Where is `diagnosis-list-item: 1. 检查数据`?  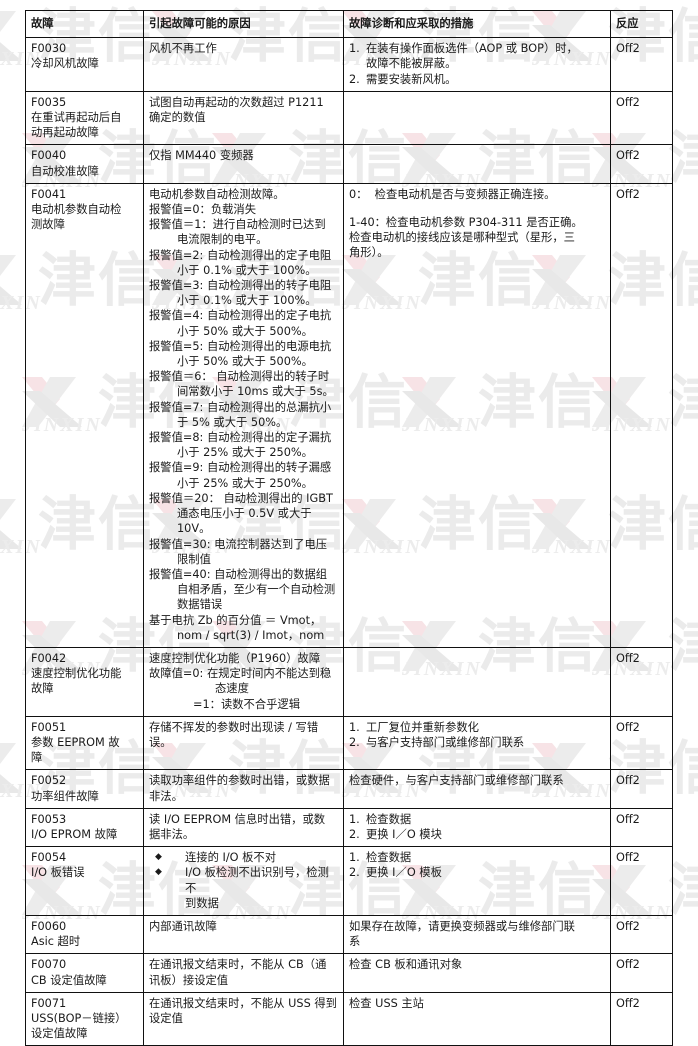 diagnosis-list-item: 1. 检查数据 is located at coordinates (477, 857).